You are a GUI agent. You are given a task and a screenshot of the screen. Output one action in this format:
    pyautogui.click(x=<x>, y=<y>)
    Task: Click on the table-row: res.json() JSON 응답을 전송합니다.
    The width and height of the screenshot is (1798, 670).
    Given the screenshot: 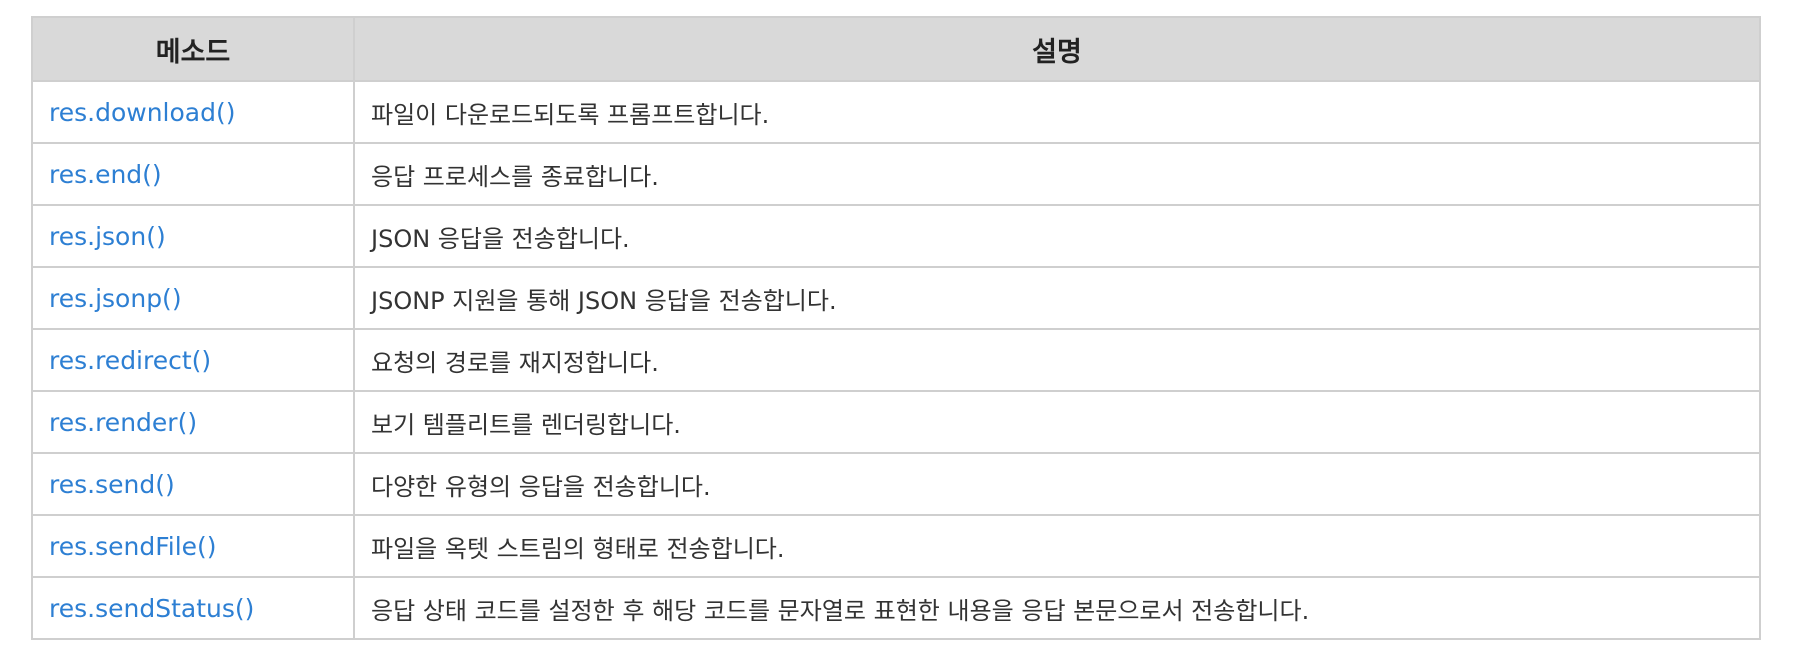 What is the action you would take?
    pyautogui.click(x=896, y=236)
    